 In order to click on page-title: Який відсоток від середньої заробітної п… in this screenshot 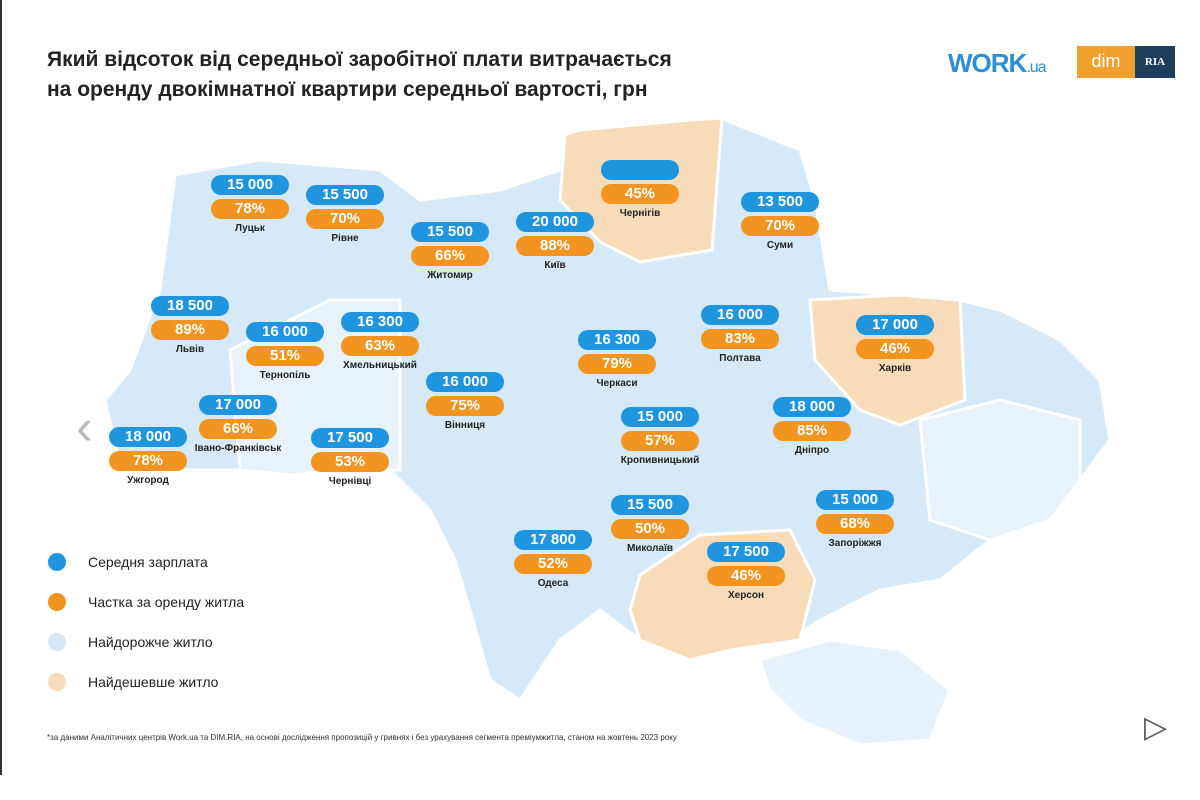, I will do `click(359, 75)`.